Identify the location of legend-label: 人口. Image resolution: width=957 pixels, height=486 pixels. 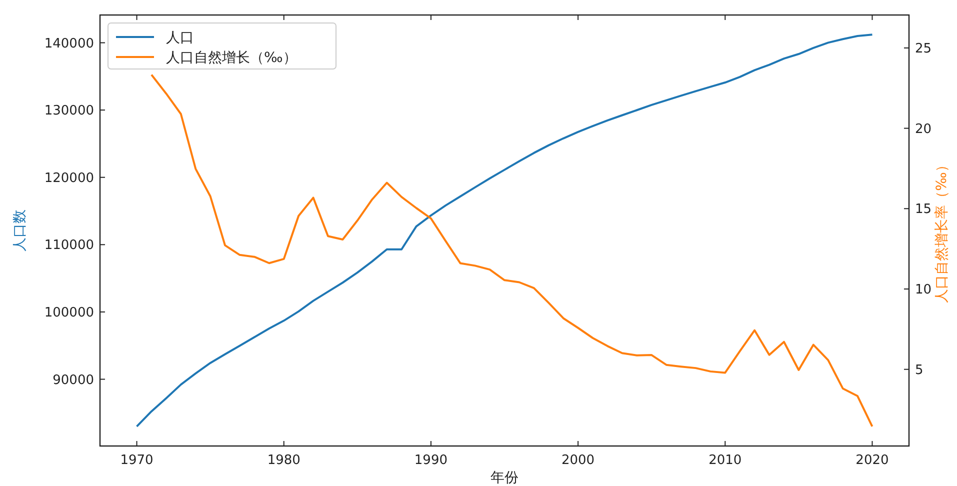
(180, 38).